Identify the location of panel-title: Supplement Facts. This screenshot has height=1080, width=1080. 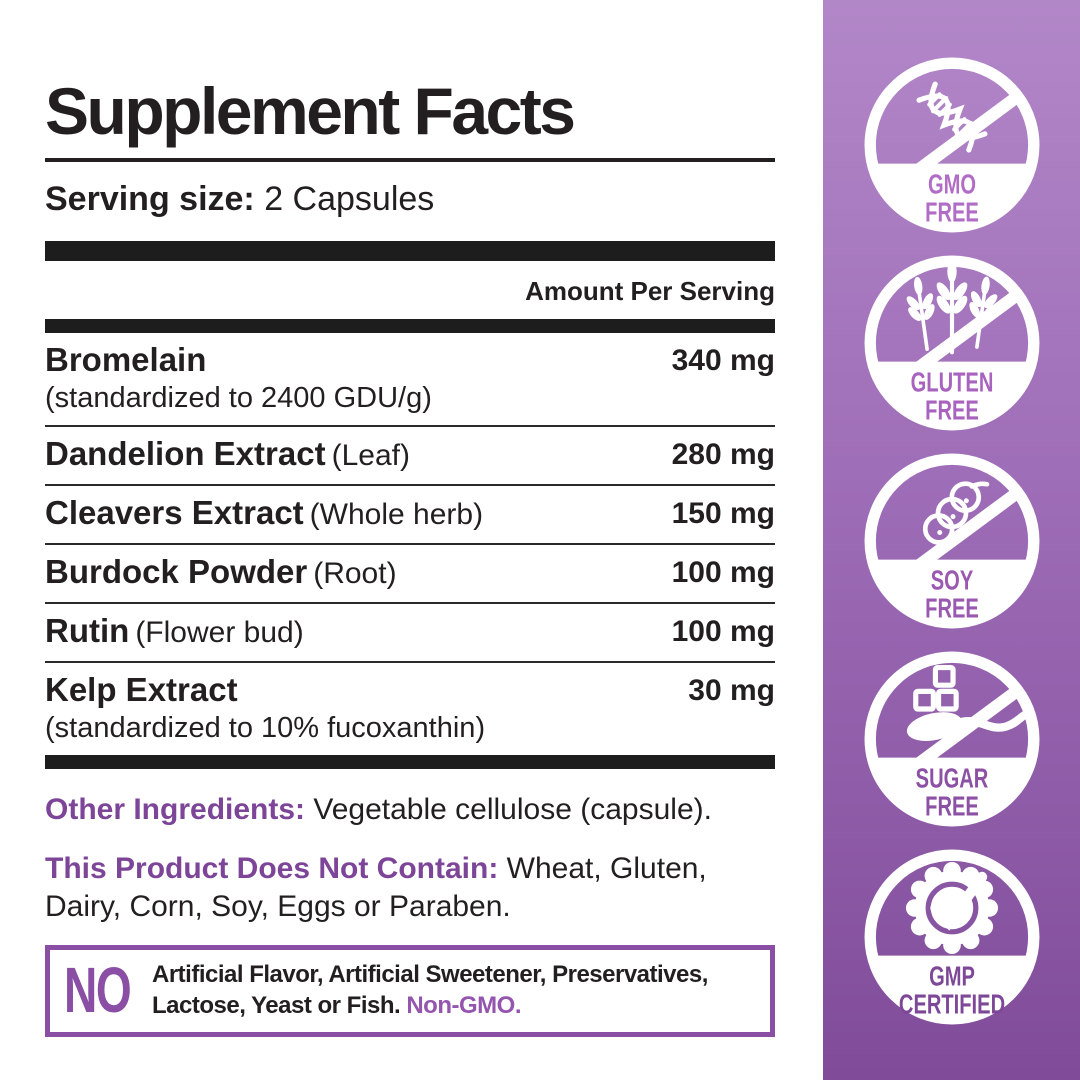
(310, 111).